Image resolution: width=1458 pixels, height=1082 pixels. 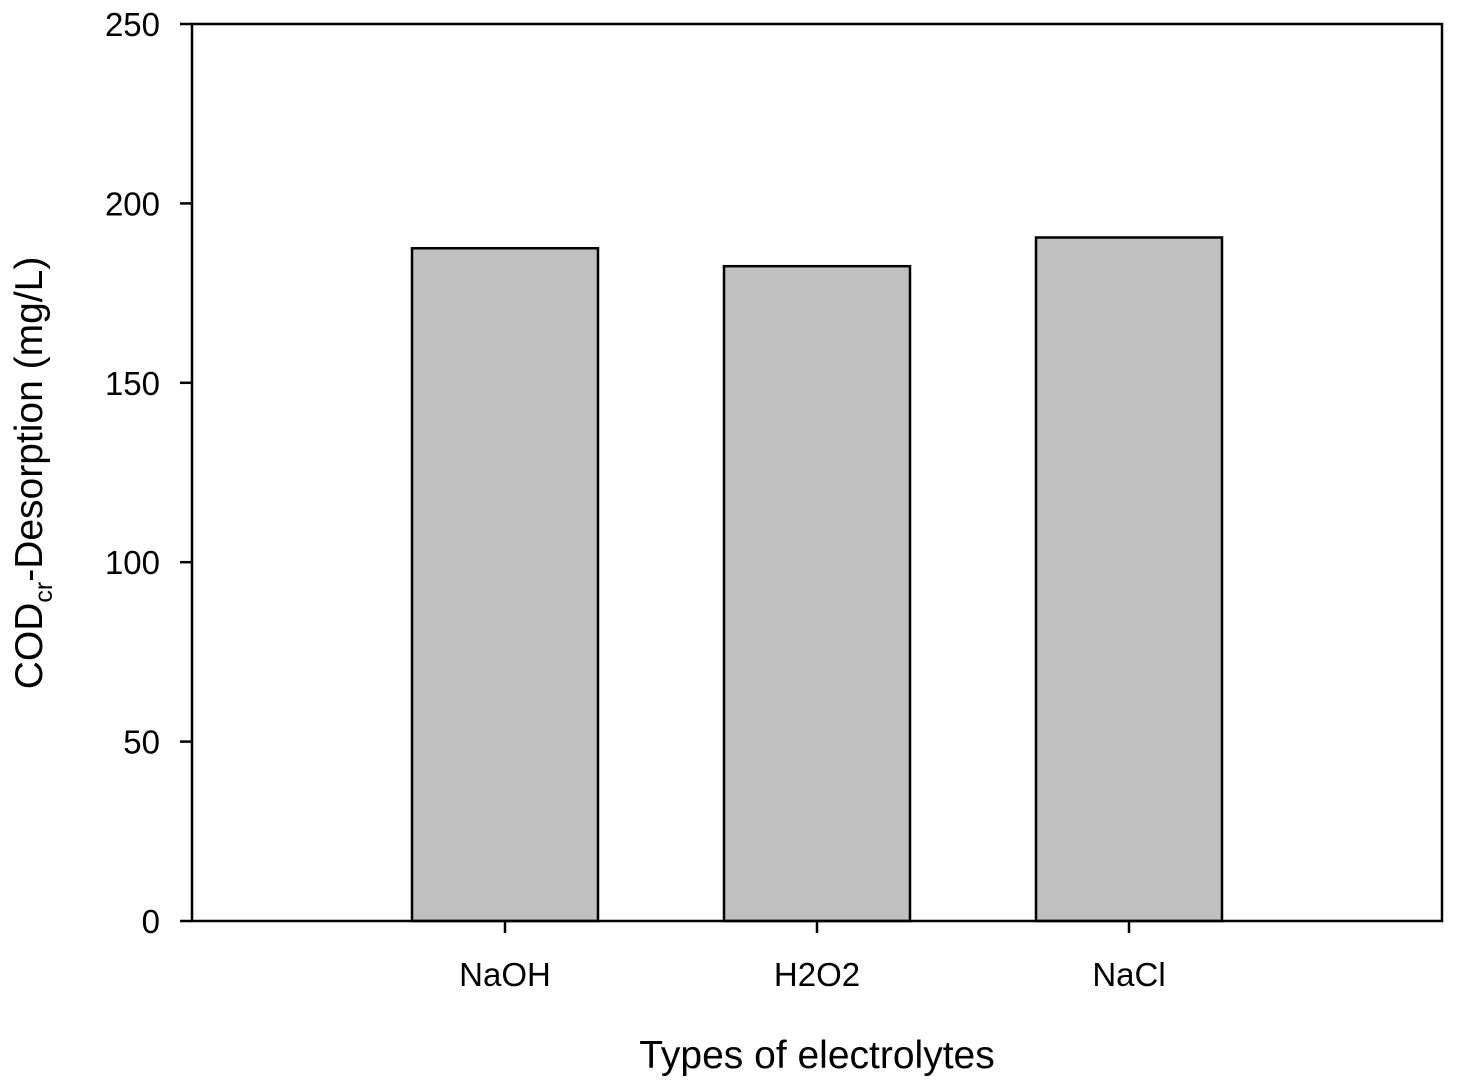 I want to click on x-tick-label: NaOH, so click(x=505, y=974).